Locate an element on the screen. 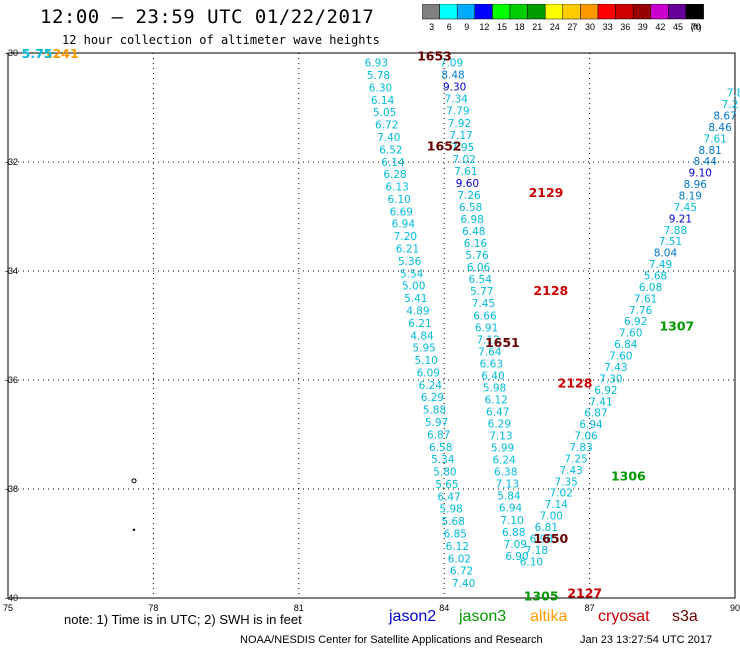 This screenshot has height=650, width=740. color-scale-tick: 24 is located at coordinates (555, 27).